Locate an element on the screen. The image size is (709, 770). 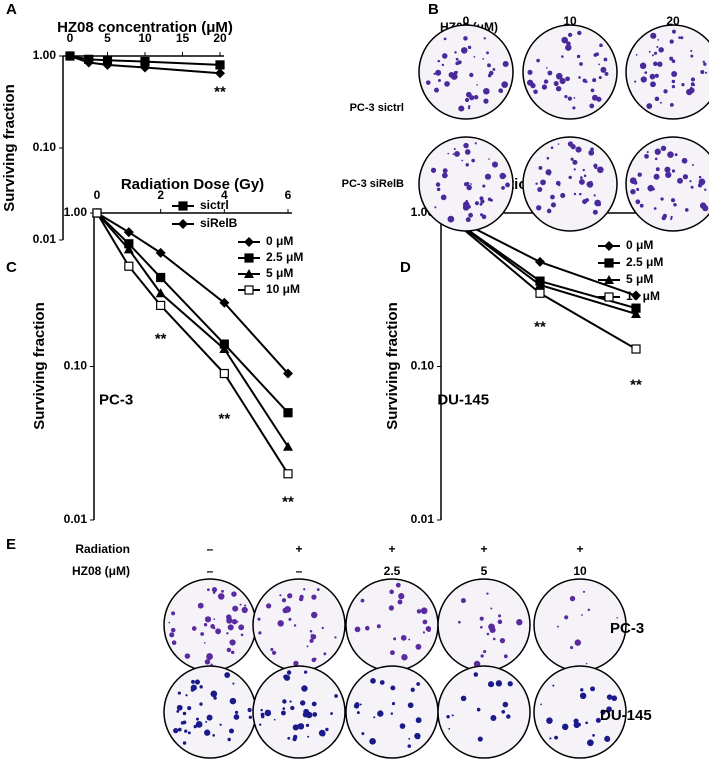
legend-label: 2.5 μM is located at coordinates (284, 257).